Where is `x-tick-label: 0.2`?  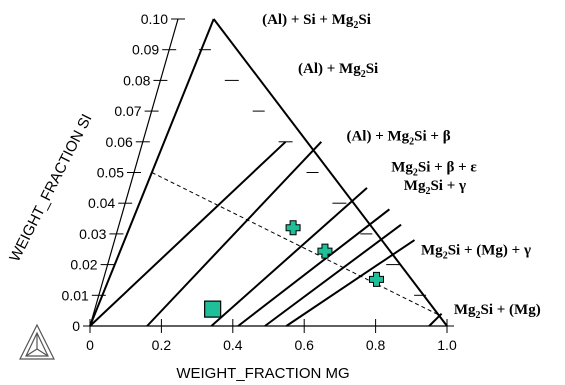 x-tick-label: 0.2 is located at coordinates (162, 345).